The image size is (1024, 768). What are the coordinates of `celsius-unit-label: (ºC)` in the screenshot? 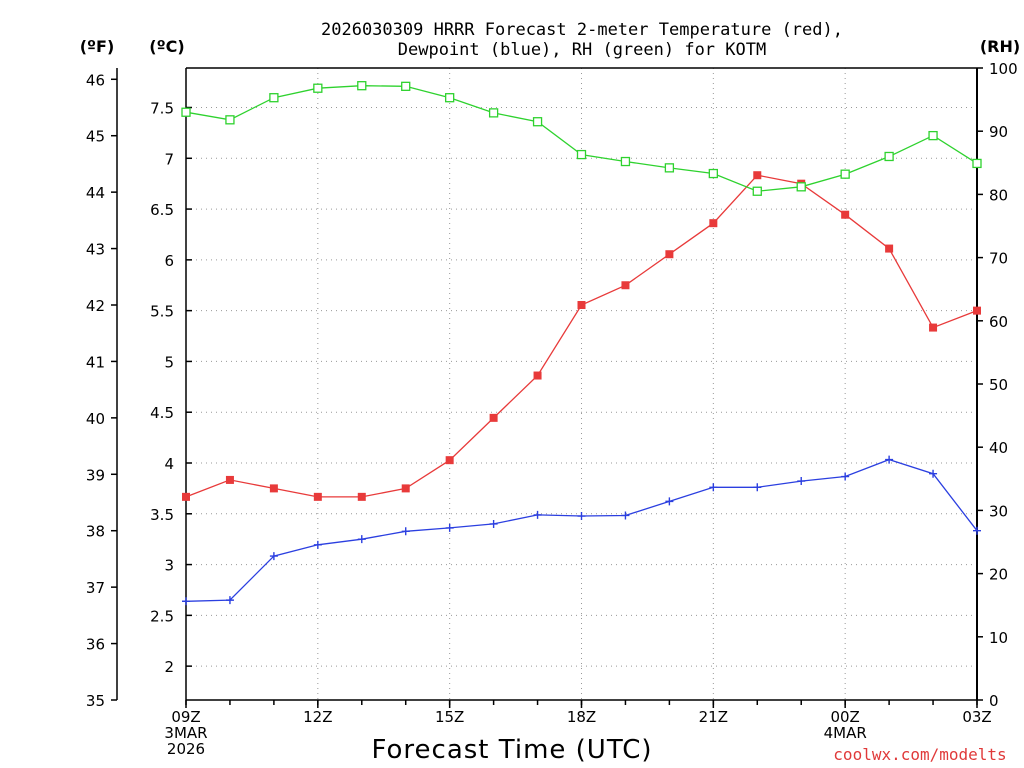 It's located at (166, 46).